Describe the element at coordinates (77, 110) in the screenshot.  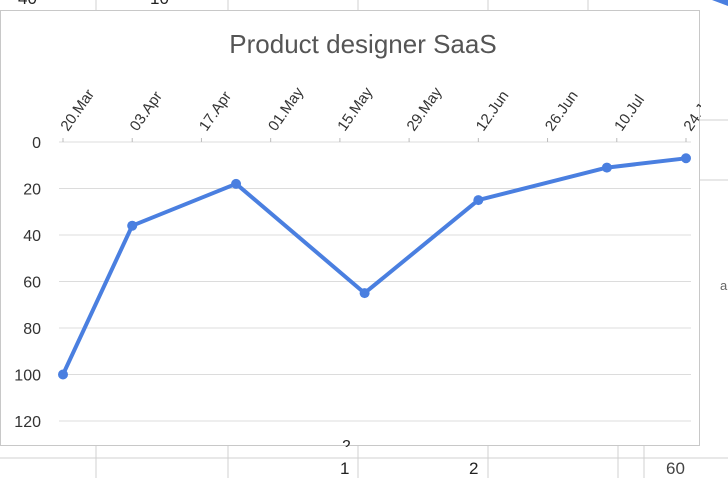
I see `x-tick-label: 20.Mar` at that location.